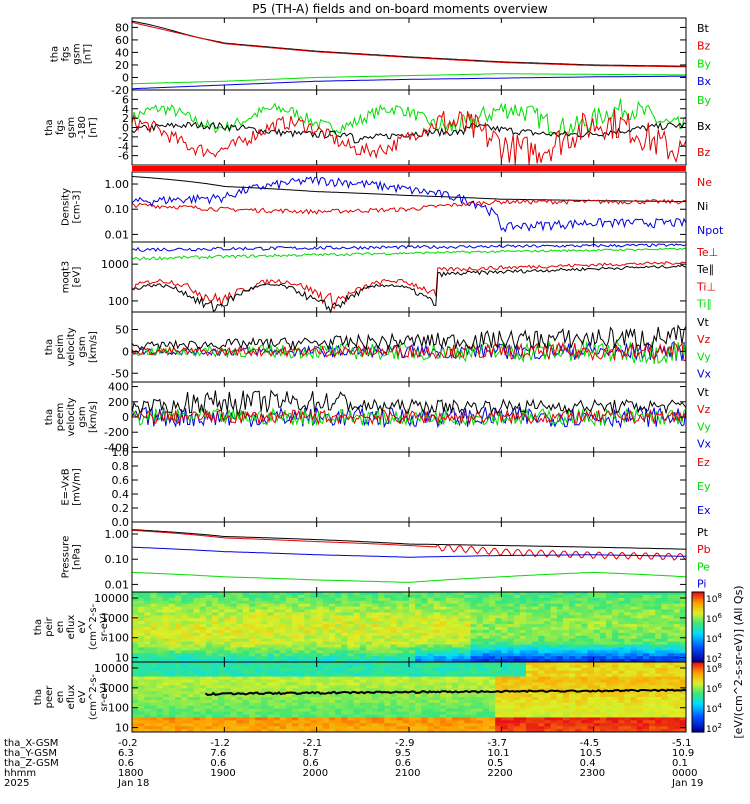 The height and width of the screenshot is (804, 750). Describe the element at coordinates (20, 773) in the screenshot. I see `x-row-label: hhmm` at that location.